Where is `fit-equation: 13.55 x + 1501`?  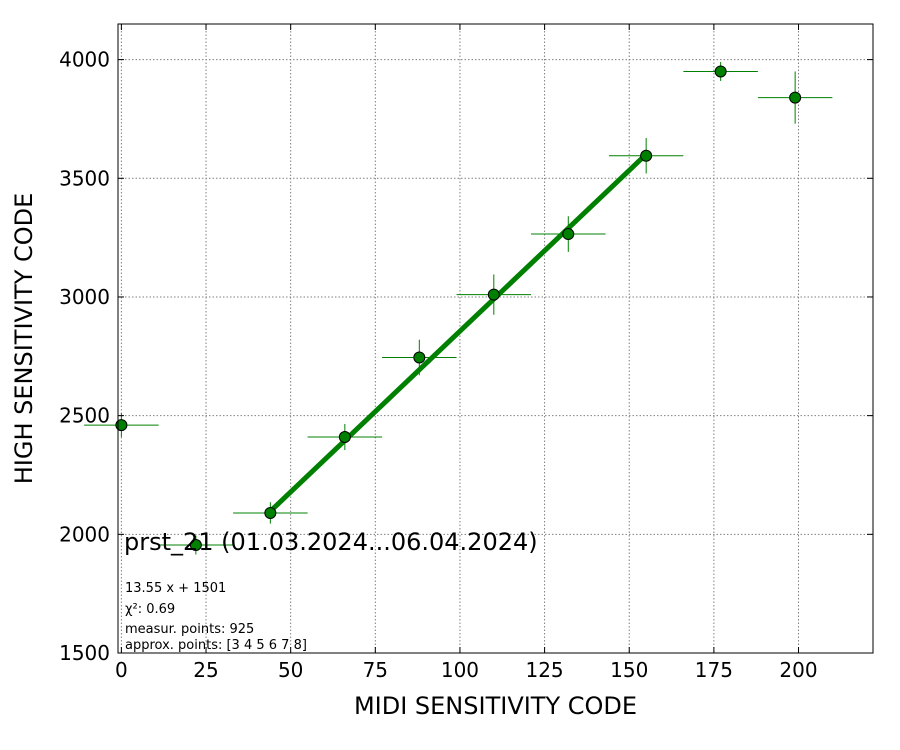 fit-equation: 13.55 x + 1501 is located at coordinates (175, 588).